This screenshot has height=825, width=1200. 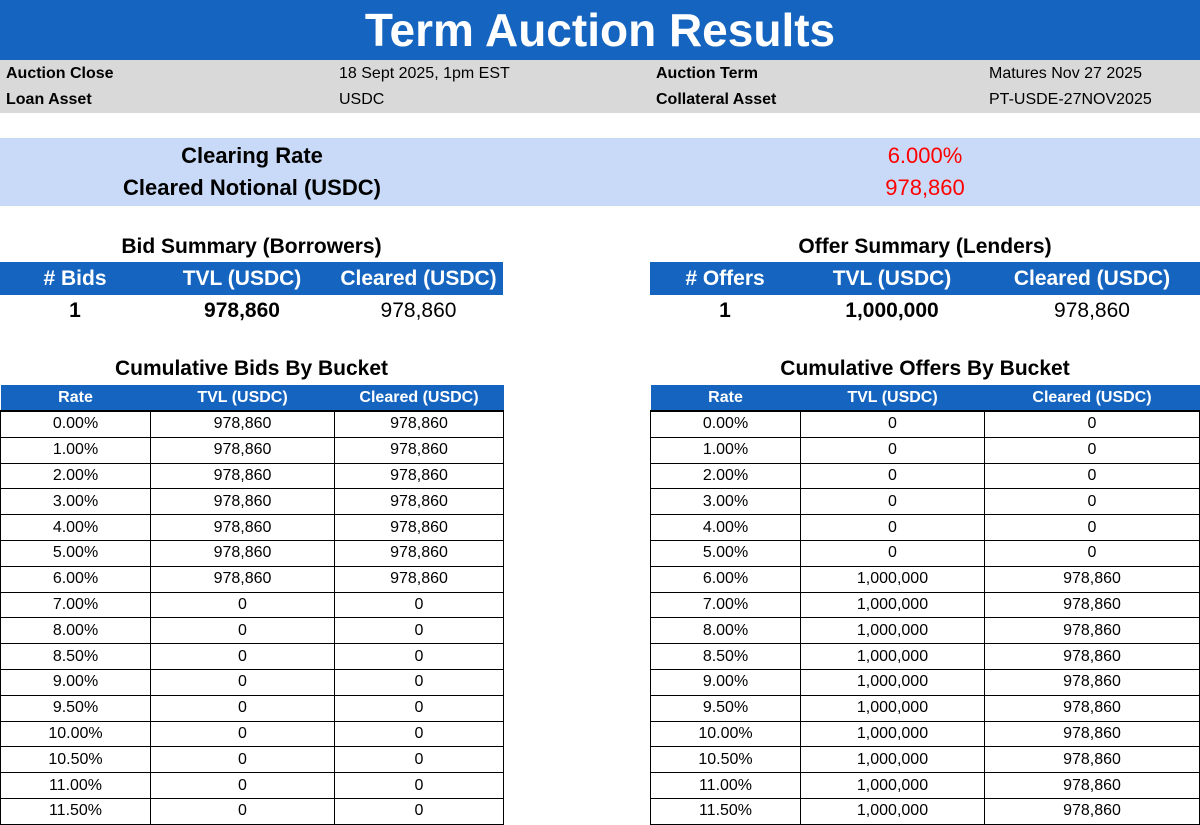 What do you see at coordinates (75, 734) in the screenshot?
I see `rate-cell: 10.00%` at bounding box center [75, 734].